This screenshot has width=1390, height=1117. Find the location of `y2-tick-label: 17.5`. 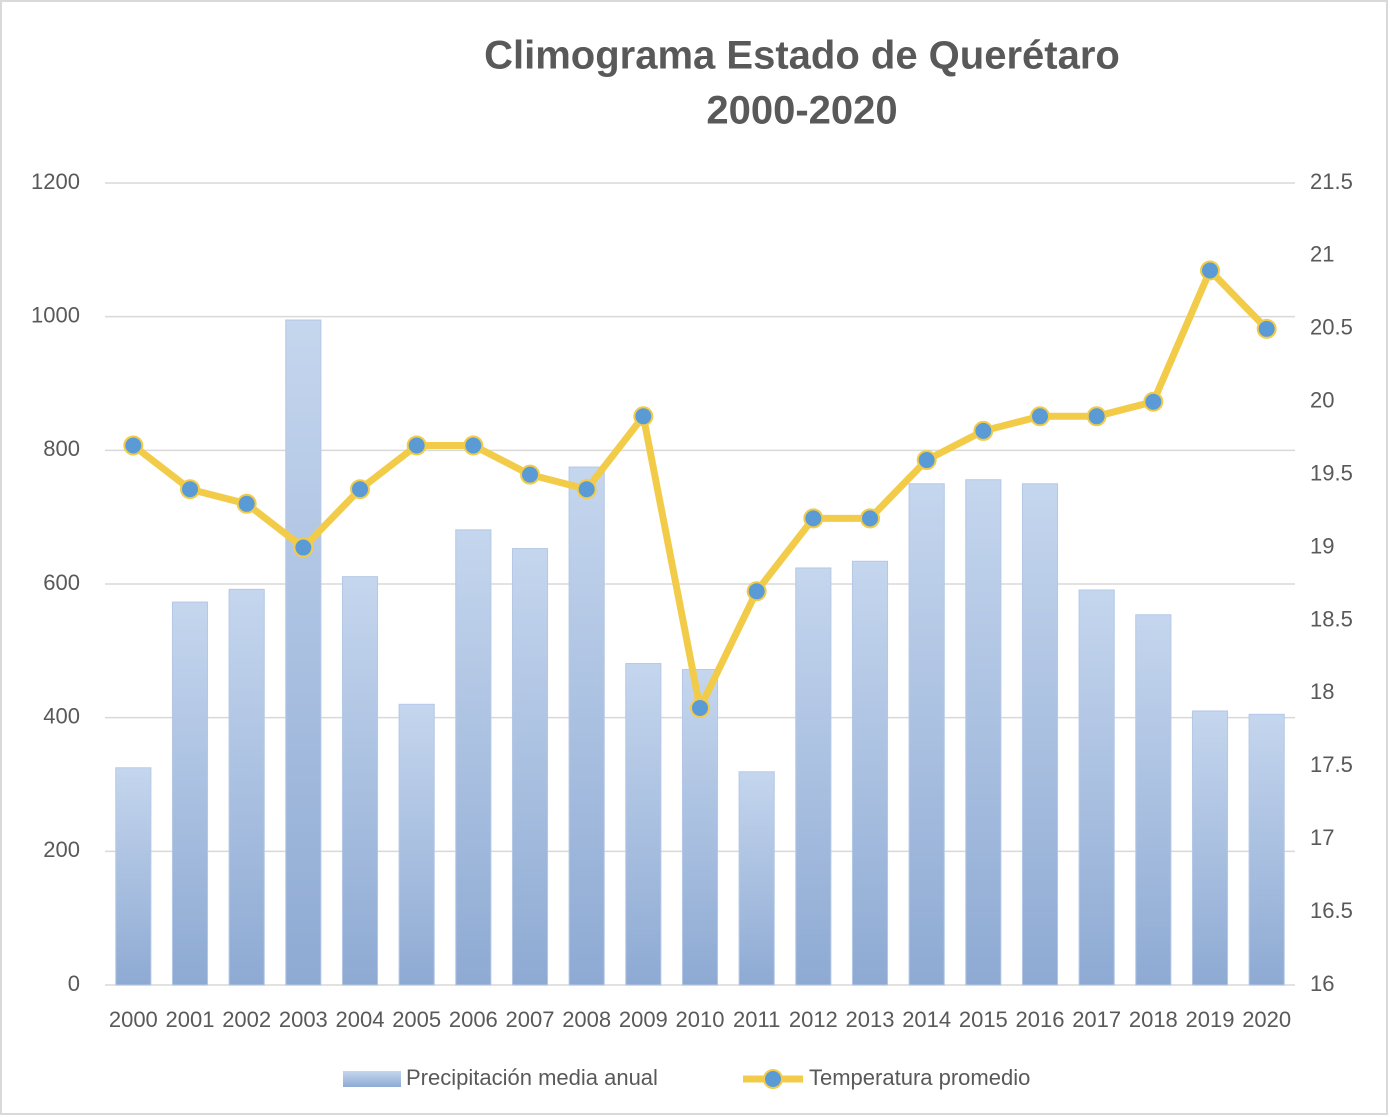

y2-tick-label: 17.5 is located at coordinates (1331, 764).